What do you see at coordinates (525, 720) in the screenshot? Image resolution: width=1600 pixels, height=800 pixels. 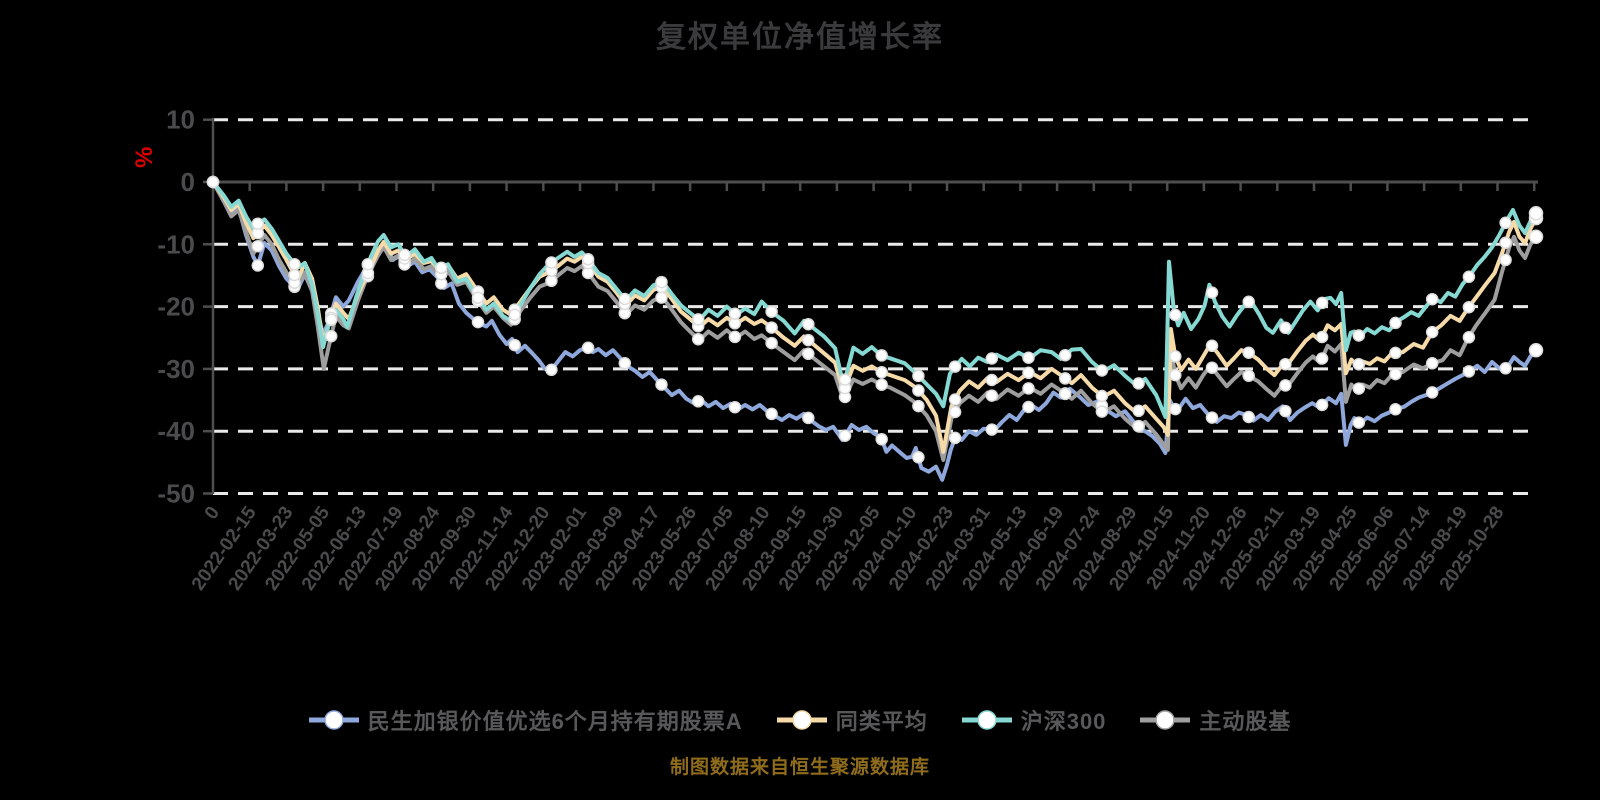 I see `legend-item-fund-a: 民生加银价值优选6个月持有期股票A` at bounding box center [525, 720].